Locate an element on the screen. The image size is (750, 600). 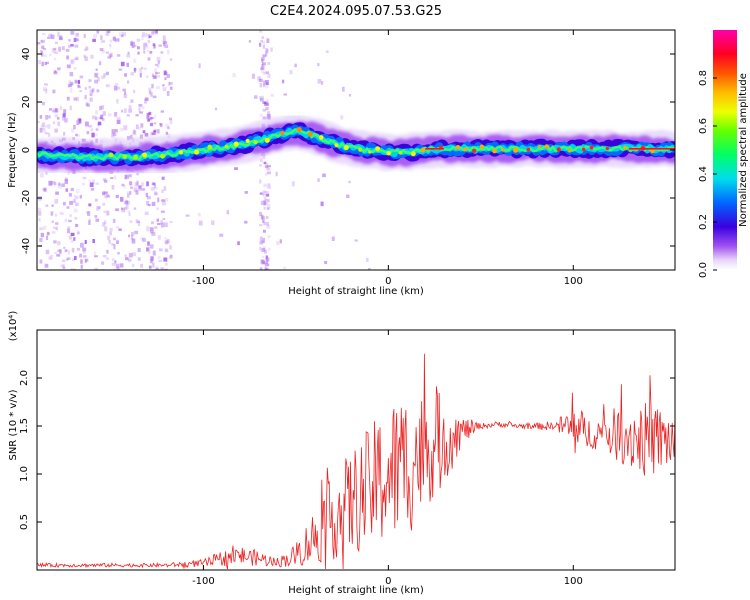
y-tick-label: 0 is located at coordinates (26, 150).